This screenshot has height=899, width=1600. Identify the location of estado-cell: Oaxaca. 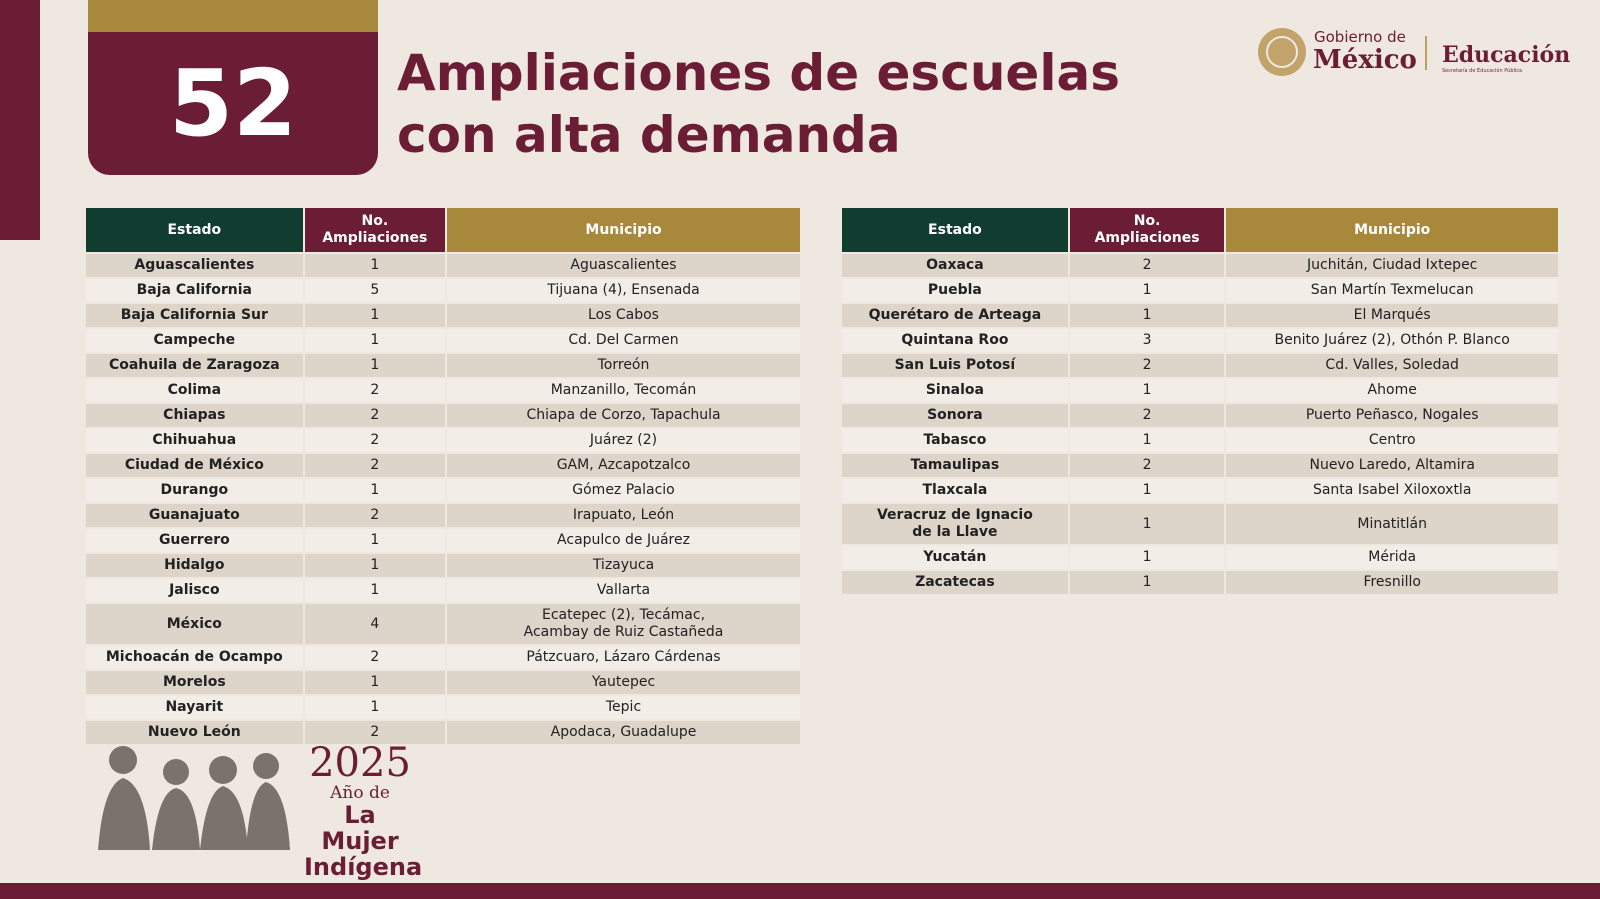
(955, 265).